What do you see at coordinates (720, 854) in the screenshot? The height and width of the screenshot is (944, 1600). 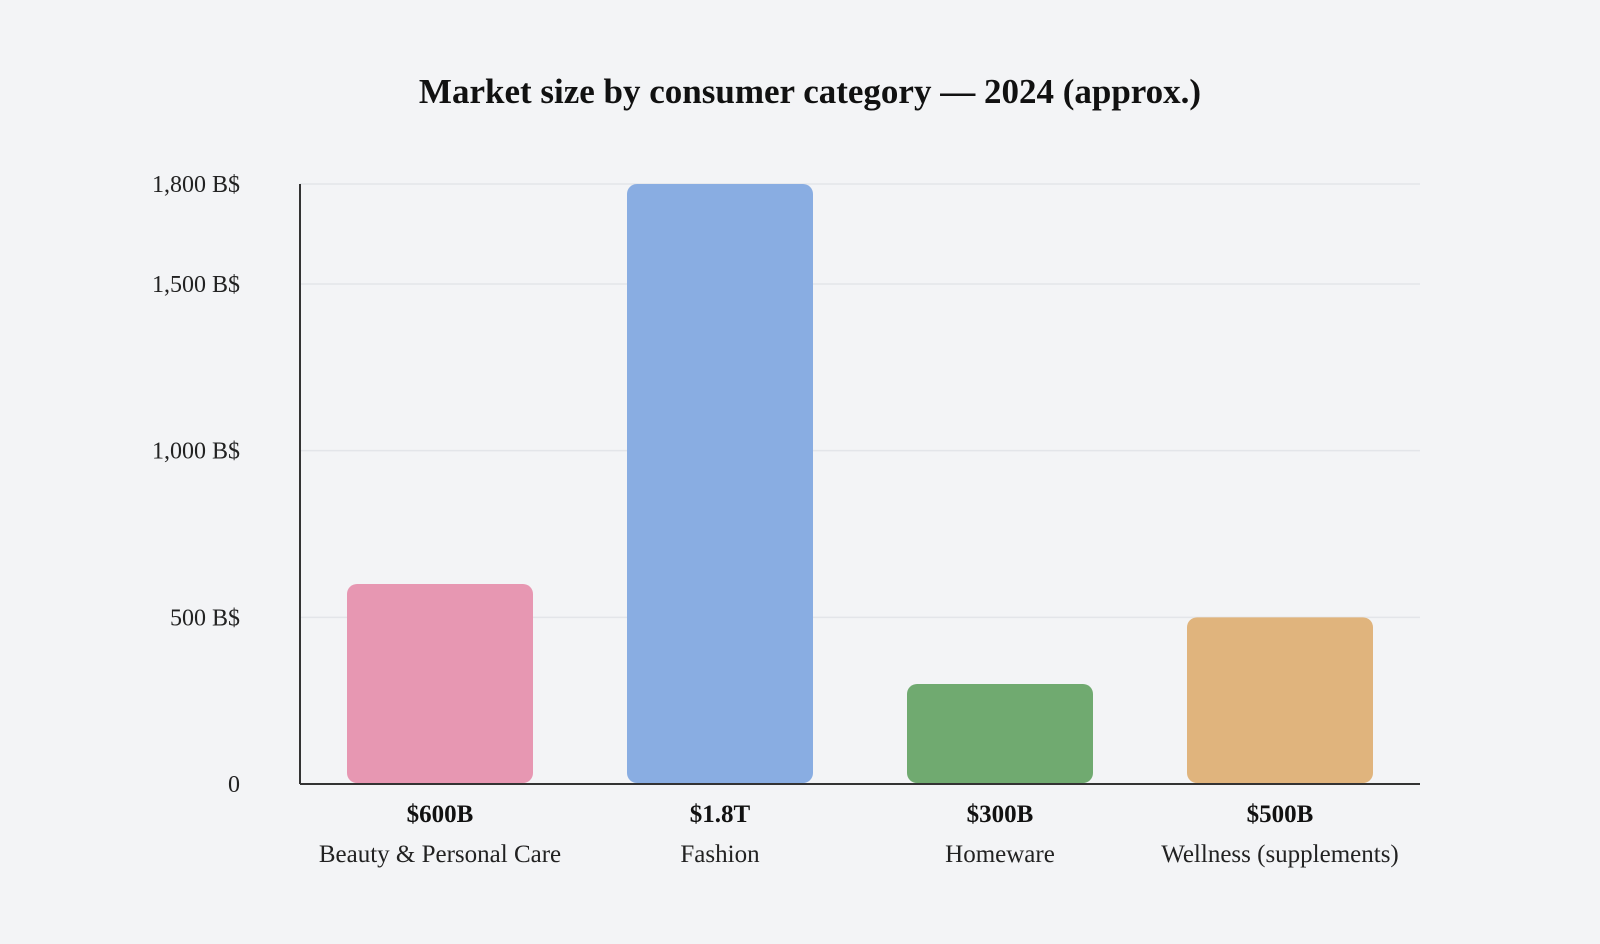 I see `x-tick-label: Fashion` at bounding box center [720, 854].